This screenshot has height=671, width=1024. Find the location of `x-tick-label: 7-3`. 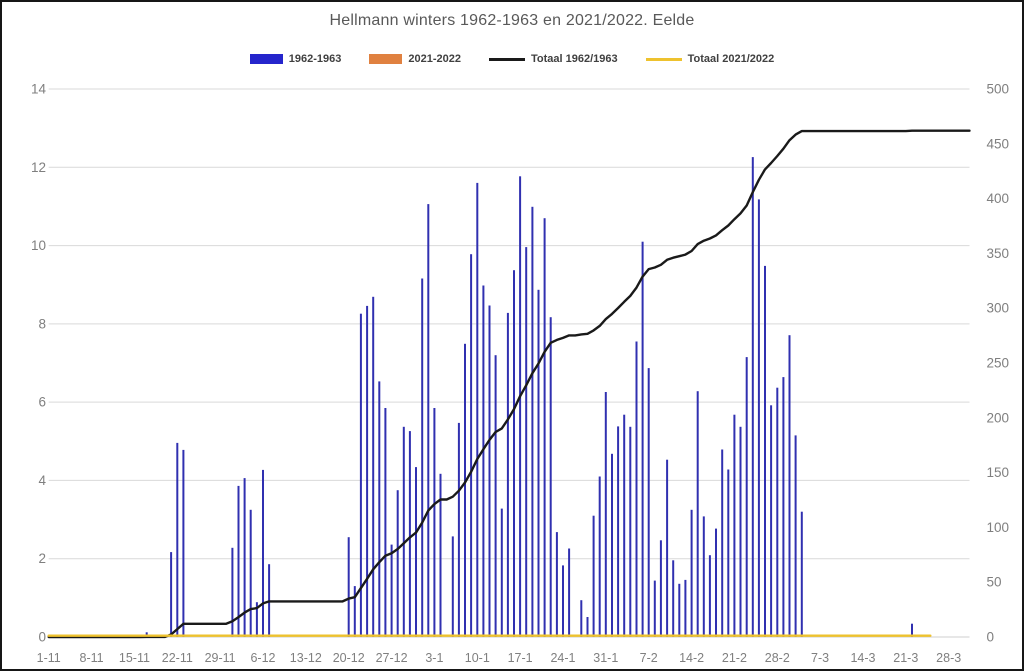

x-tick-label: 7-3 is located at coordinates (820, 658).